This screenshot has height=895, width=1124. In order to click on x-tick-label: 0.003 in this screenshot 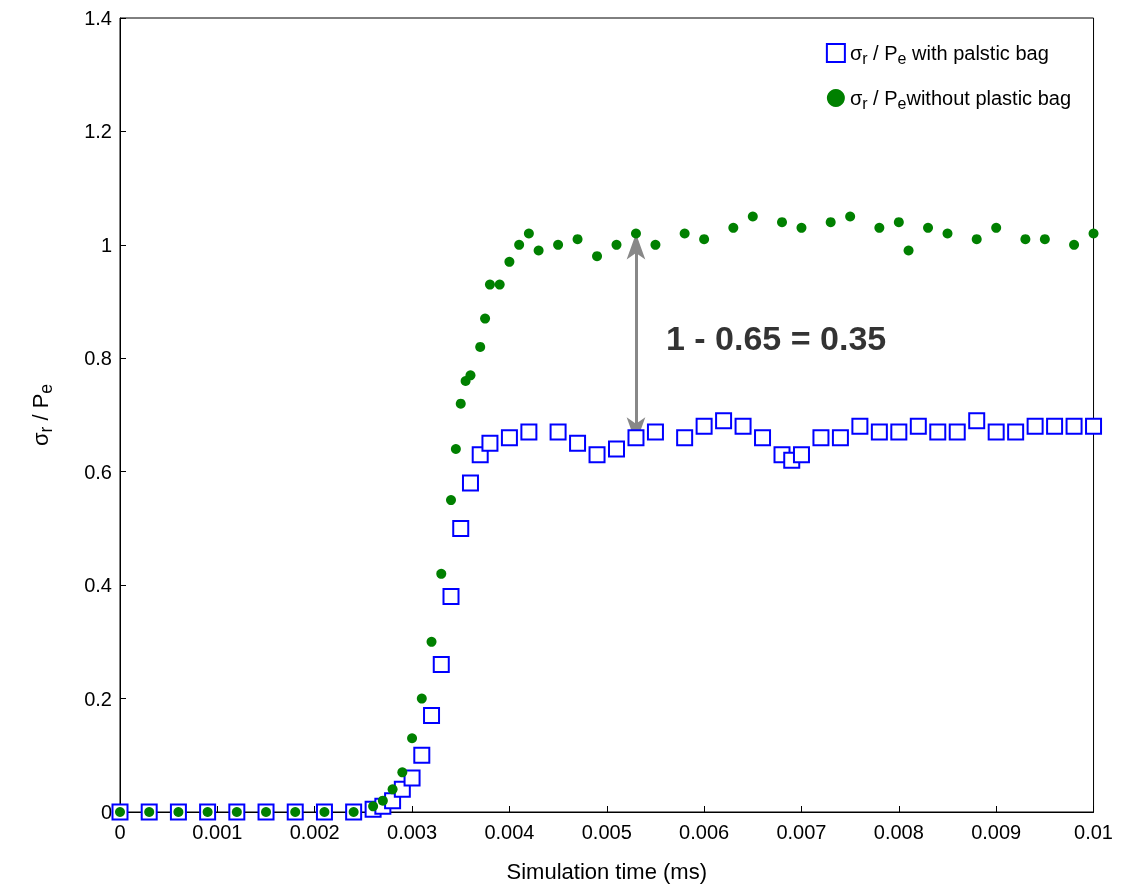, I will do `click(412, 832)`.